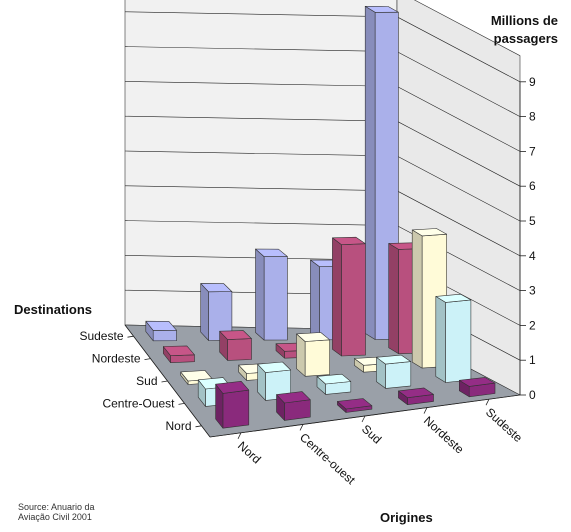  Describe the element at coordinates (146, 381) in the screenshot. I see `z-tick-label-sud: Sud` at that location.